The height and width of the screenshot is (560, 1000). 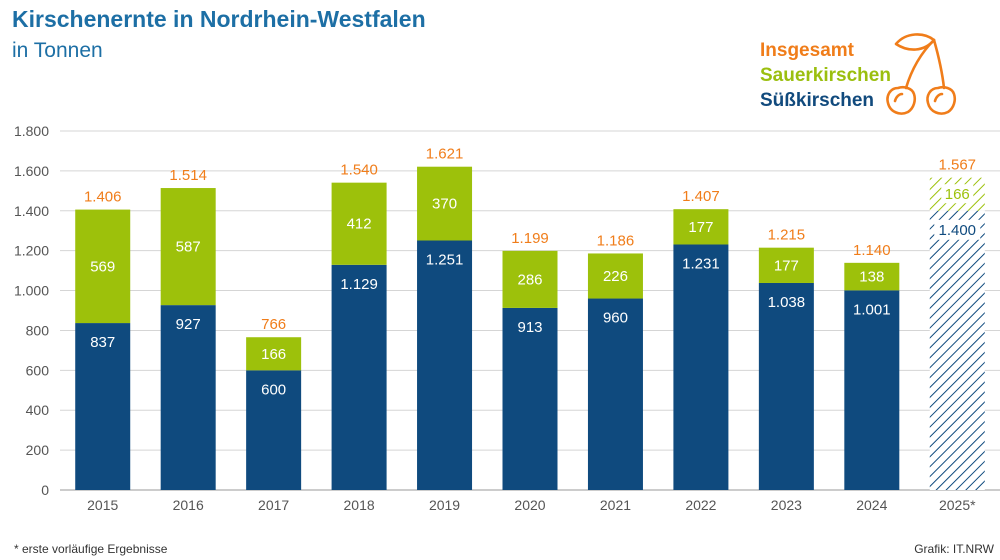 I want to click on x-tick-label: 2017, so click(x=273, y=505).